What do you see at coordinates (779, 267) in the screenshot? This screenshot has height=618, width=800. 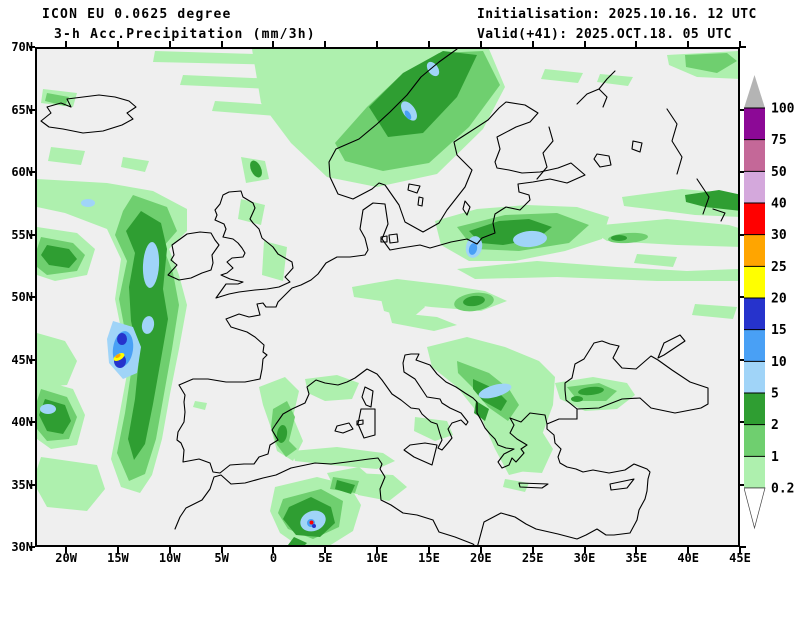 I see `colorbar-label: 25` at bounding box center [779, 267].